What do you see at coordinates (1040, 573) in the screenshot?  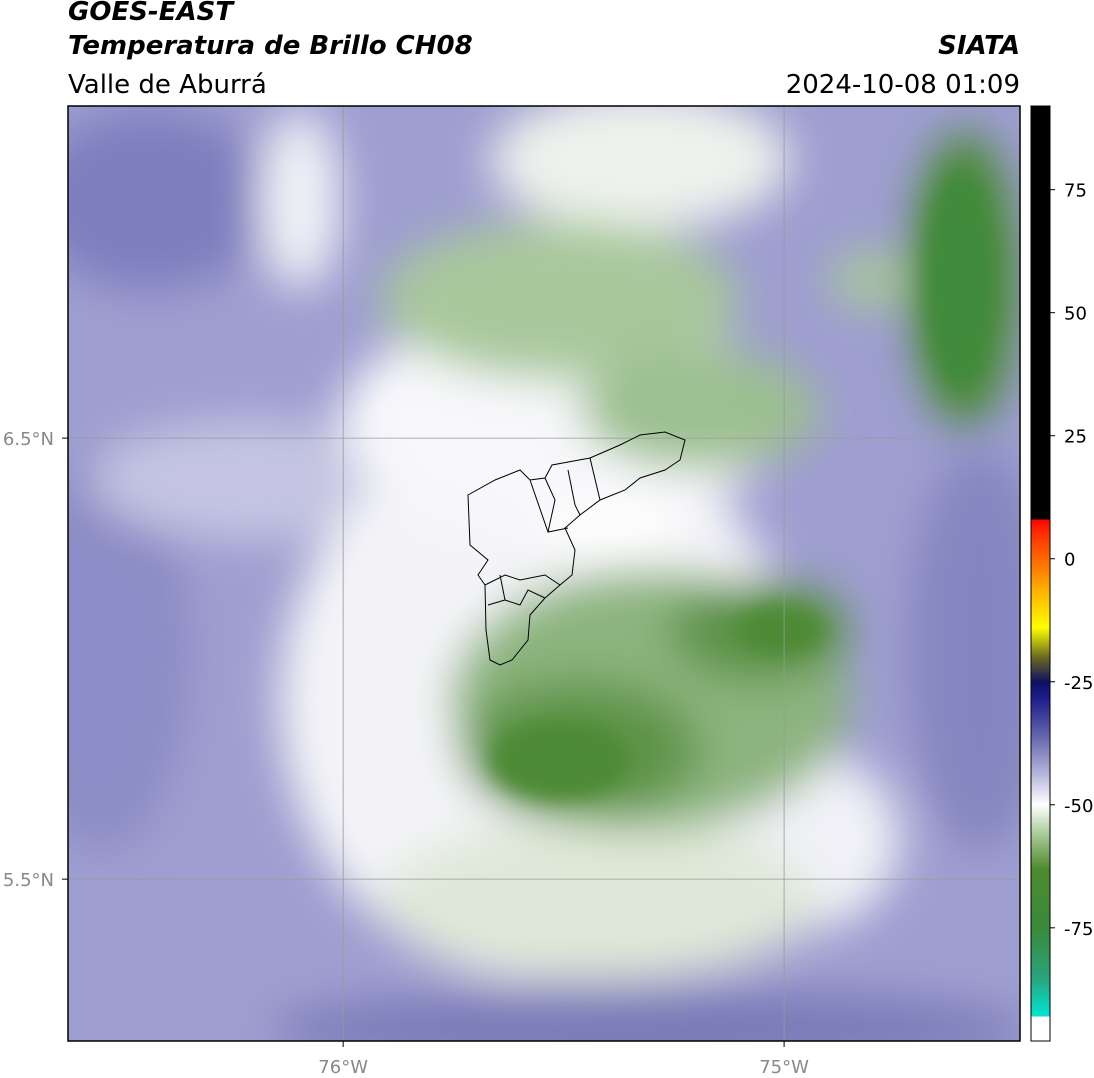 I see `colorbar` at bounding box center [1040, 573].